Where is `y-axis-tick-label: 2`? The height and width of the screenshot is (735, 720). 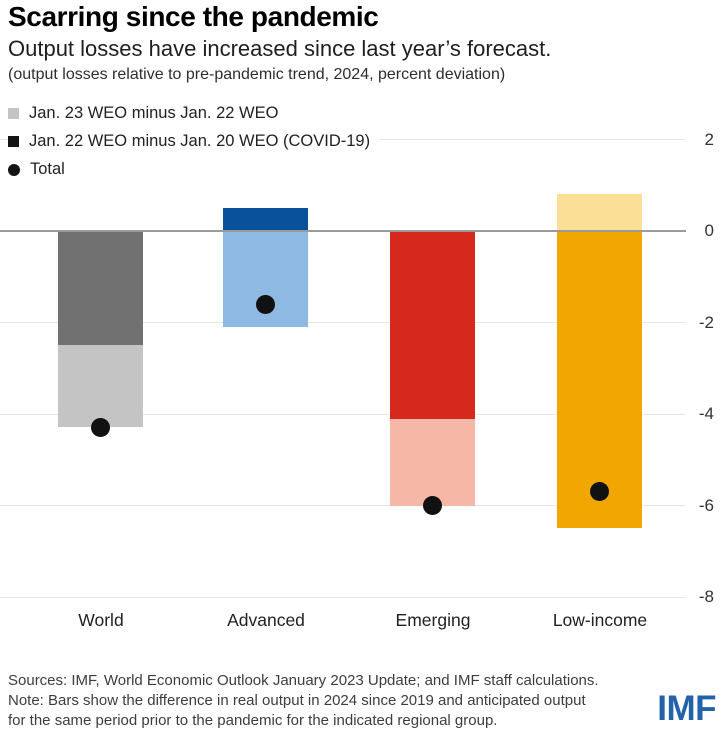
y-axis-tick-label: 2 is located at coordinates (709, 139).